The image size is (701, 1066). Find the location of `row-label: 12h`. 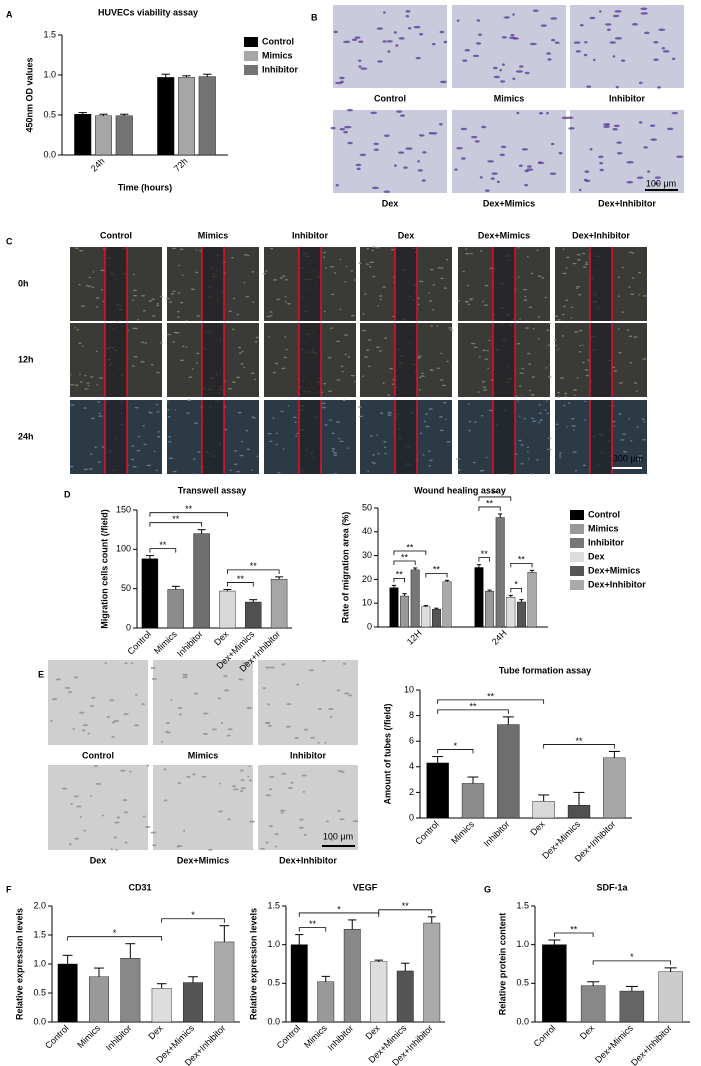

row-label: 12h is located at coordinates (26, 359).